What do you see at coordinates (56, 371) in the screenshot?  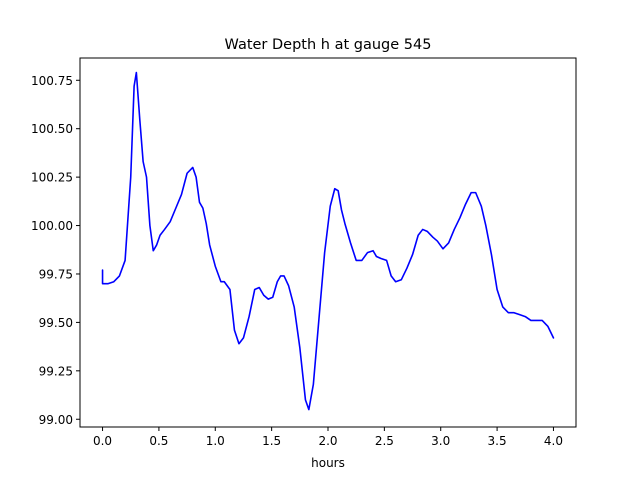 I see `y-tick-label: 99.25` at bounding box center [56, 371].